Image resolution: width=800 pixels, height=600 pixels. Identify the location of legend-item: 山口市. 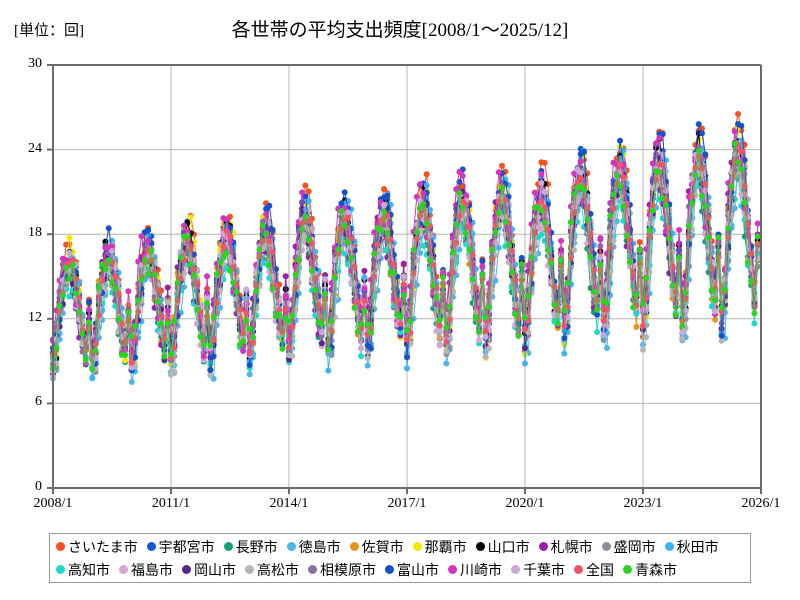
(502, 546).